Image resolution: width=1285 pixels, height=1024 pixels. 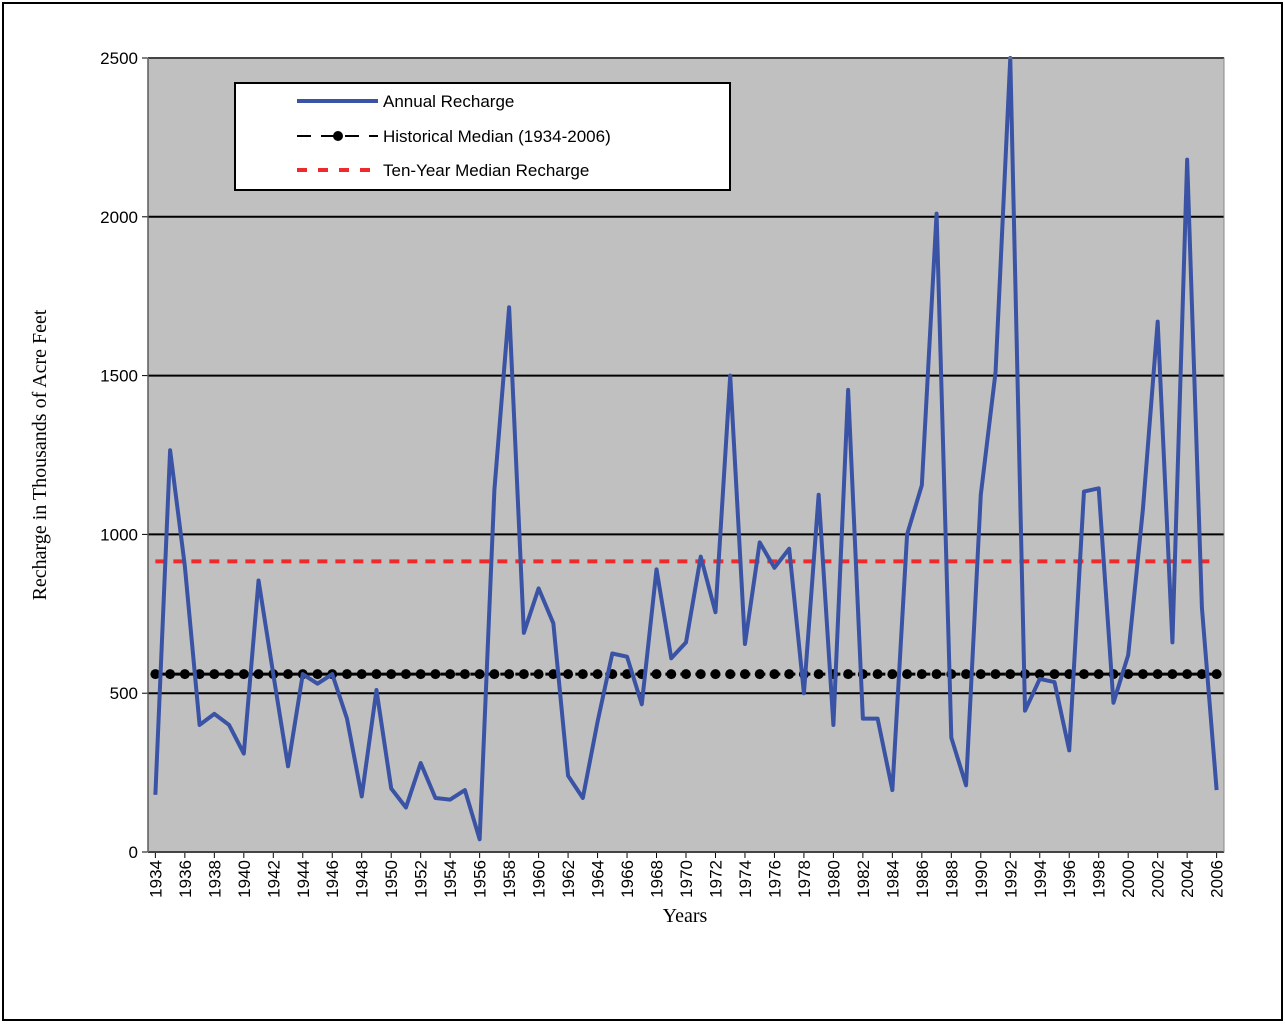 I want to click on x-tick-label: 1946, so click(x=332, y=879).